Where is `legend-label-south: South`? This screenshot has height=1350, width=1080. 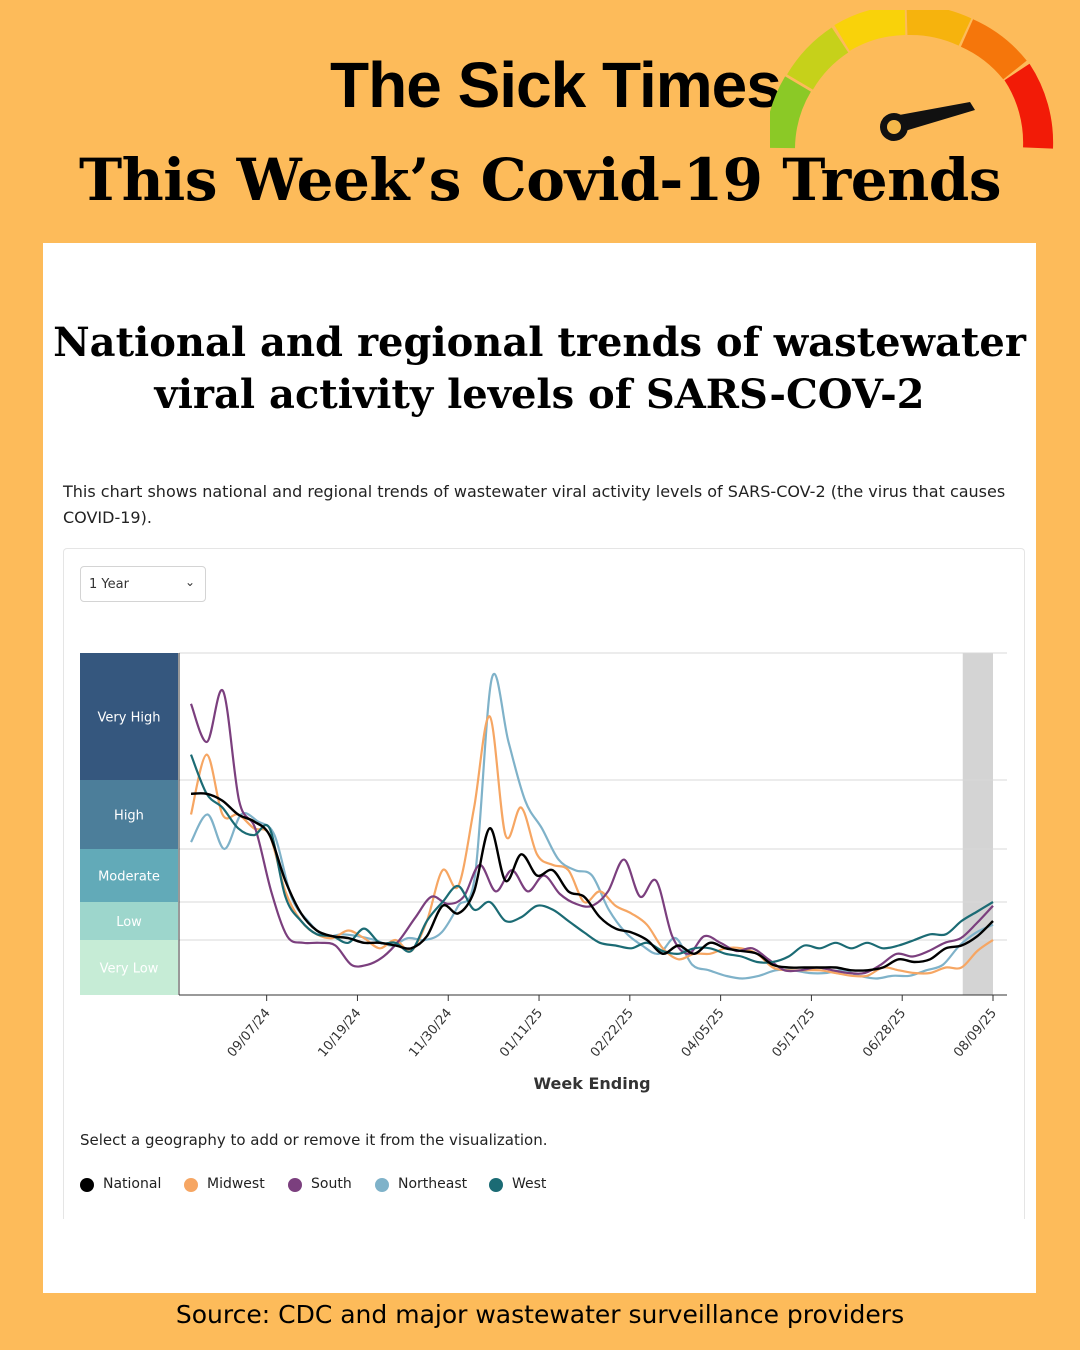
legend-label-south: South is located at coordinates (331, 1184).